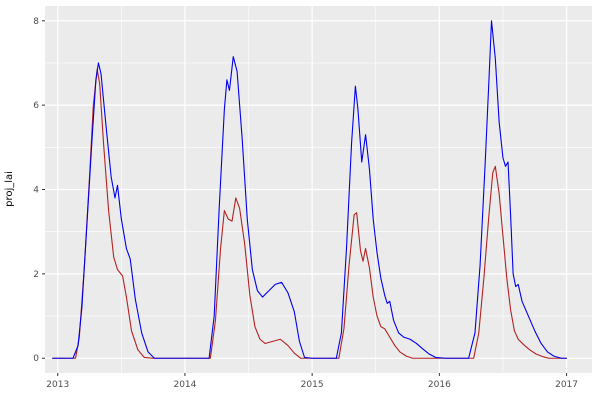  Describe the element at coordinates (184, 385) in the screenshot. I see `x-tick-label: 2014` at that location.